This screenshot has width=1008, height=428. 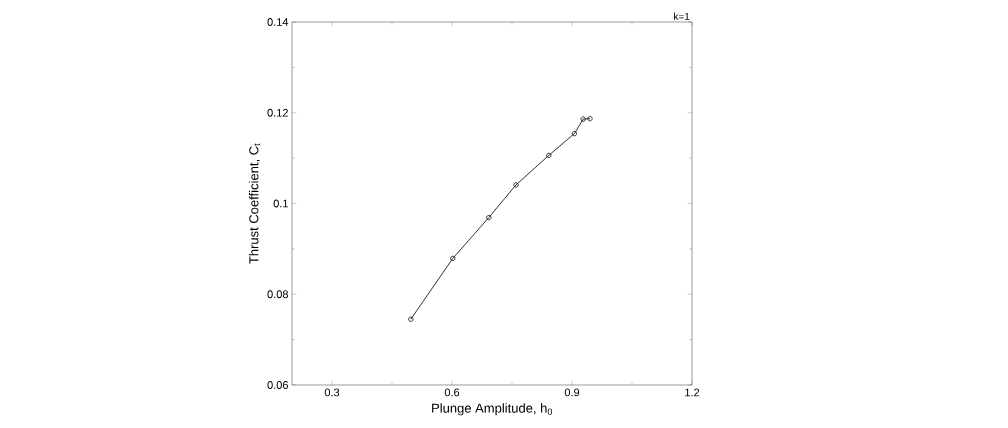 What do you see at coordinates (492, 409) in the screenshot?
I see `x-axis-title: Plunge Amplitude, h$_{0}$` at bounding box center [492, 409].